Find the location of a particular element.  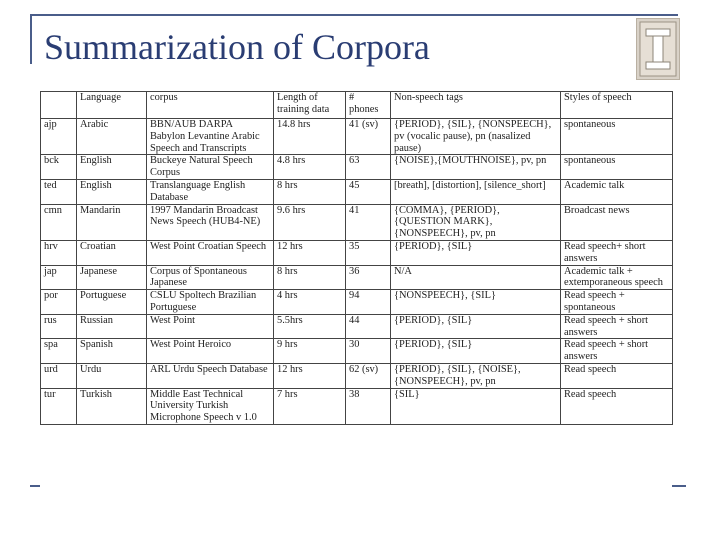

non-speech-tags-cell: {NOISE},{MOUTHNOISE}, pv, pn is located at coordinates (475, 167).